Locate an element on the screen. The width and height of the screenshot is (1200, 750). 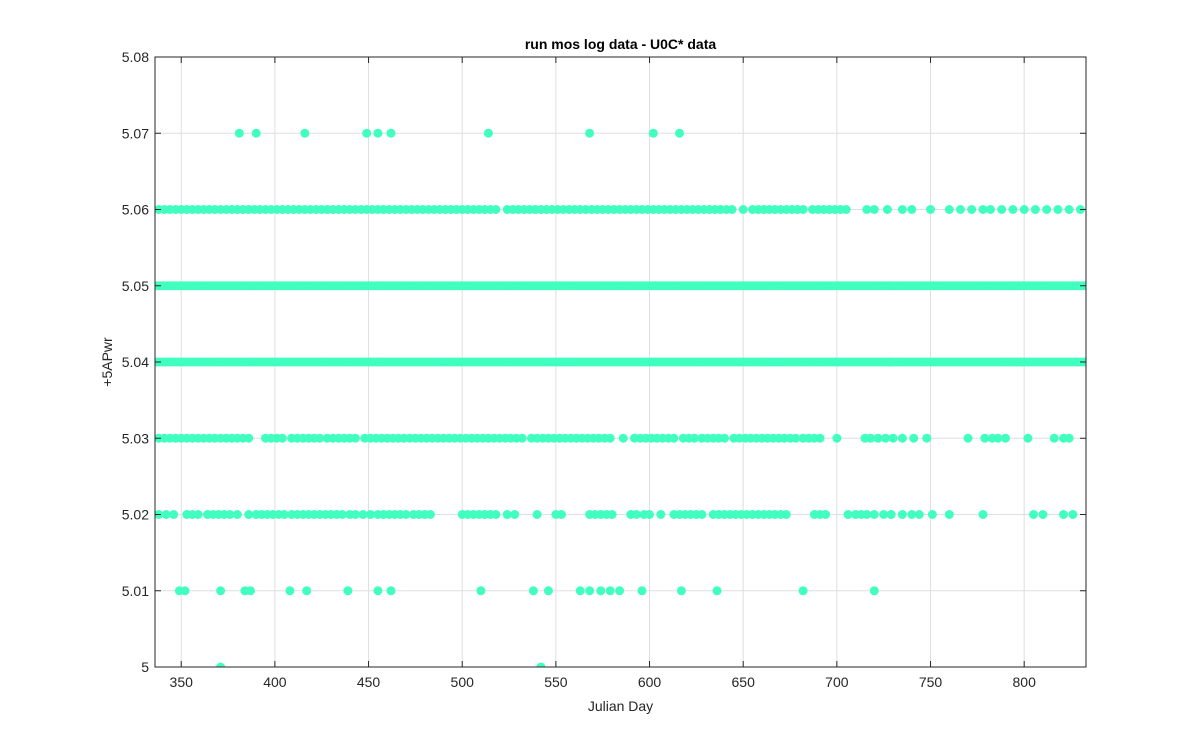
y-tick-label: 5.04 is located at coordinates (135, 362).